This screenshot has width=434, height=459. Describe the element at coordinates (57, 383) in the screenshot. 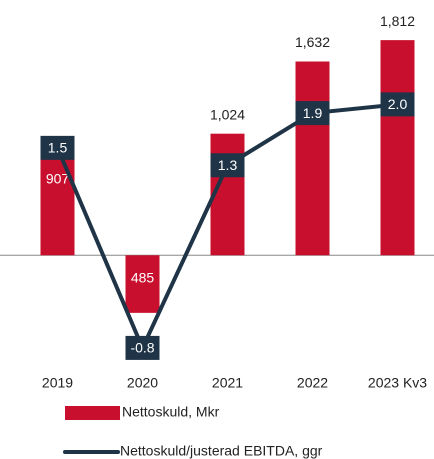

I see `x-tick-label: 2019` at that location.